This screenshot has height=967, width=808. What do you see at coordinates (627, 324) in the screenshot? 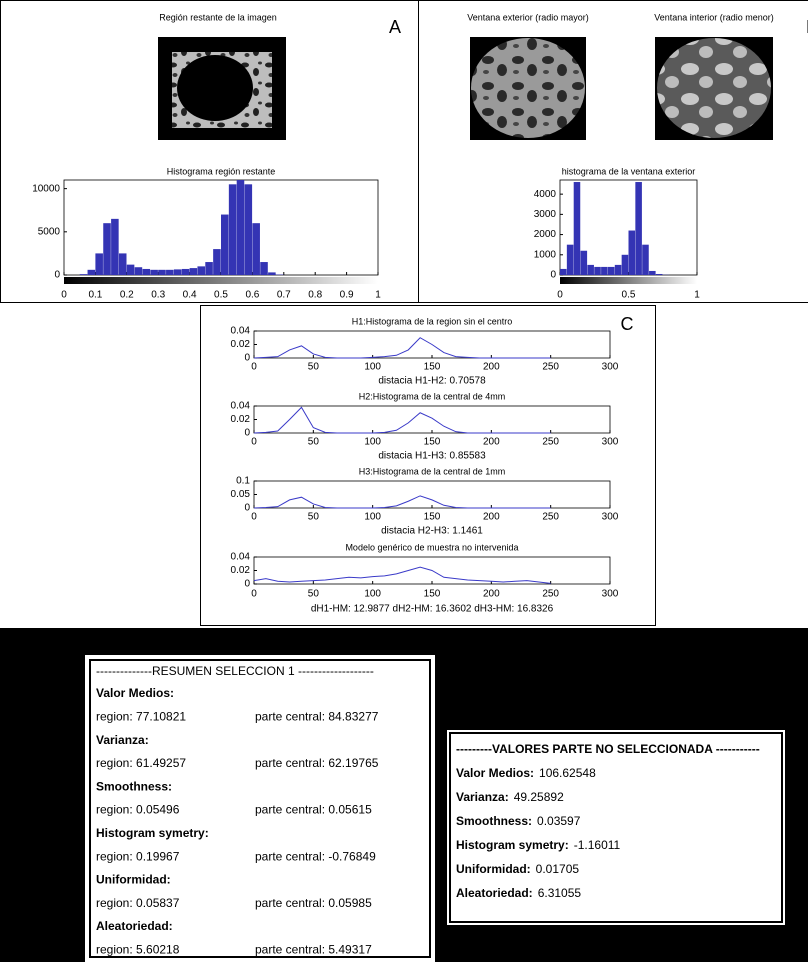
I see `panel-letter: C` at bounding box center [627, 324].